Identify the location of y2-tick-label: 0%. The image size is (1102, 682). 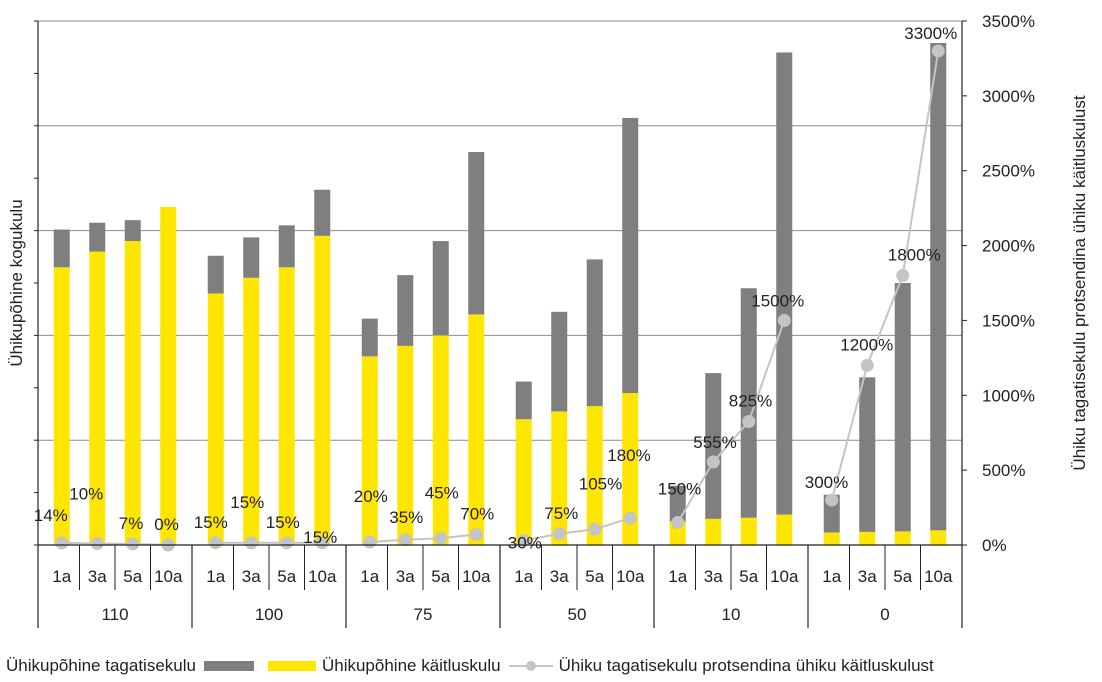
(994, 545).